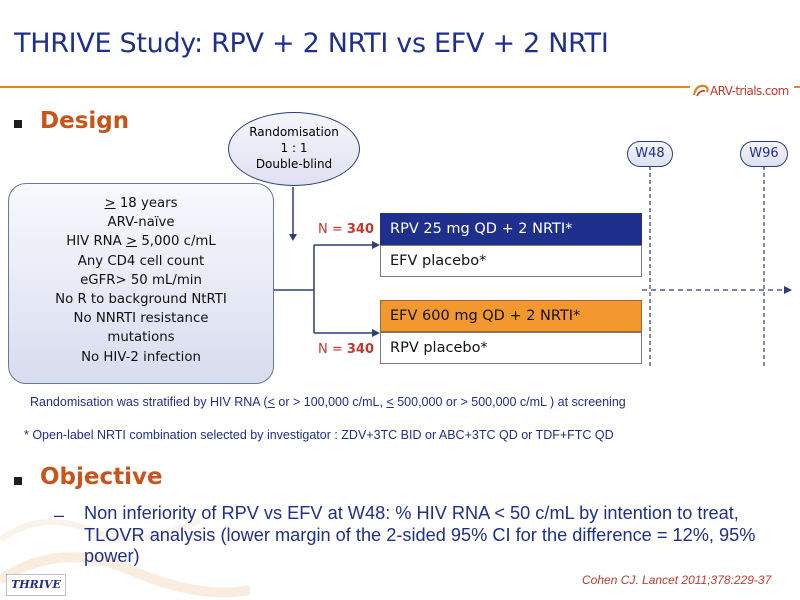 Image resolution: width=800 pixels, height=600 pixels. I want to click on criteria-line: > 18 years, so click(141, 203).